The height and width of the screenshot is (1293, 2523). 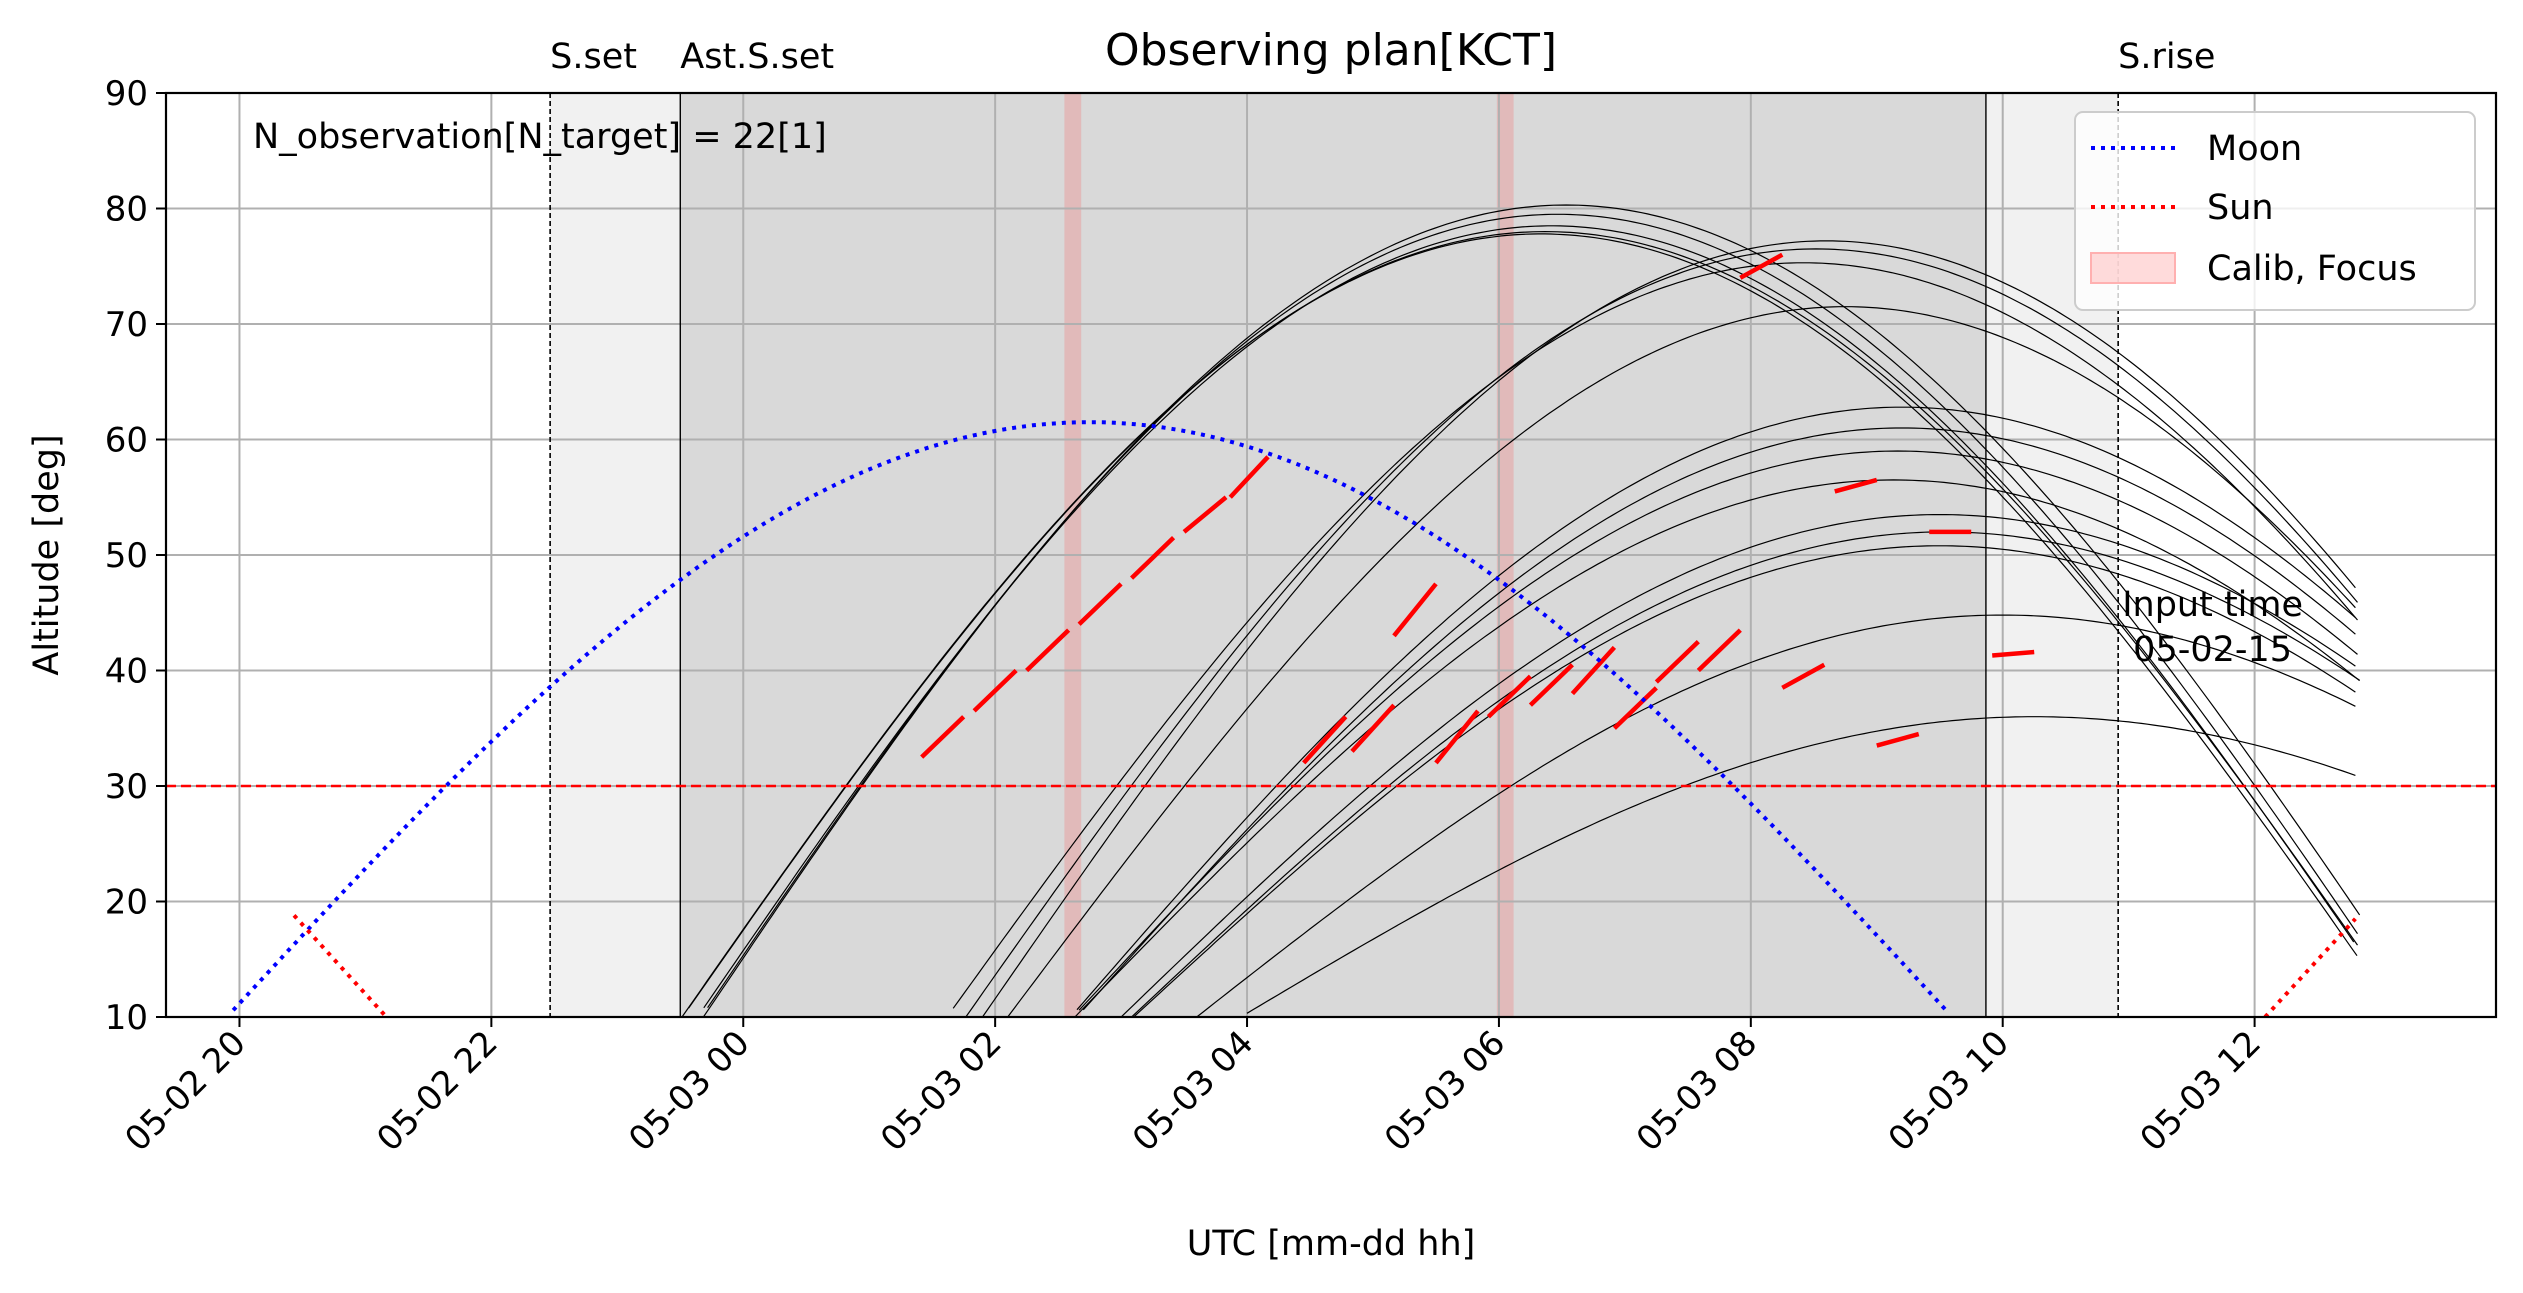 What do you see at coordinates (340, 965) in the screenshot?
I see `sun-altitude-line-evening` at bounding box center [340, 965].